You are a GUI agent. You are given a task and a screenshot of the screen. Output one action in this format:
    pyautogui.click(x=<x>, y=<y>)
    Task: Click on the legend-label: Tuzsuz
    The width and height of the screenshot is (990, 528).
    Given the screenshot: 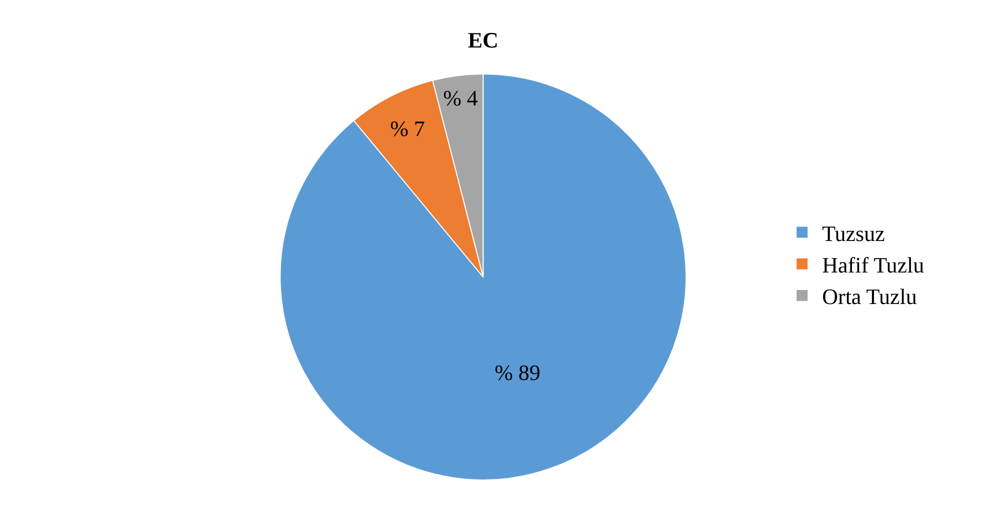 What is the action you would take?
    pyautogui.click(x=854, y=233)
    